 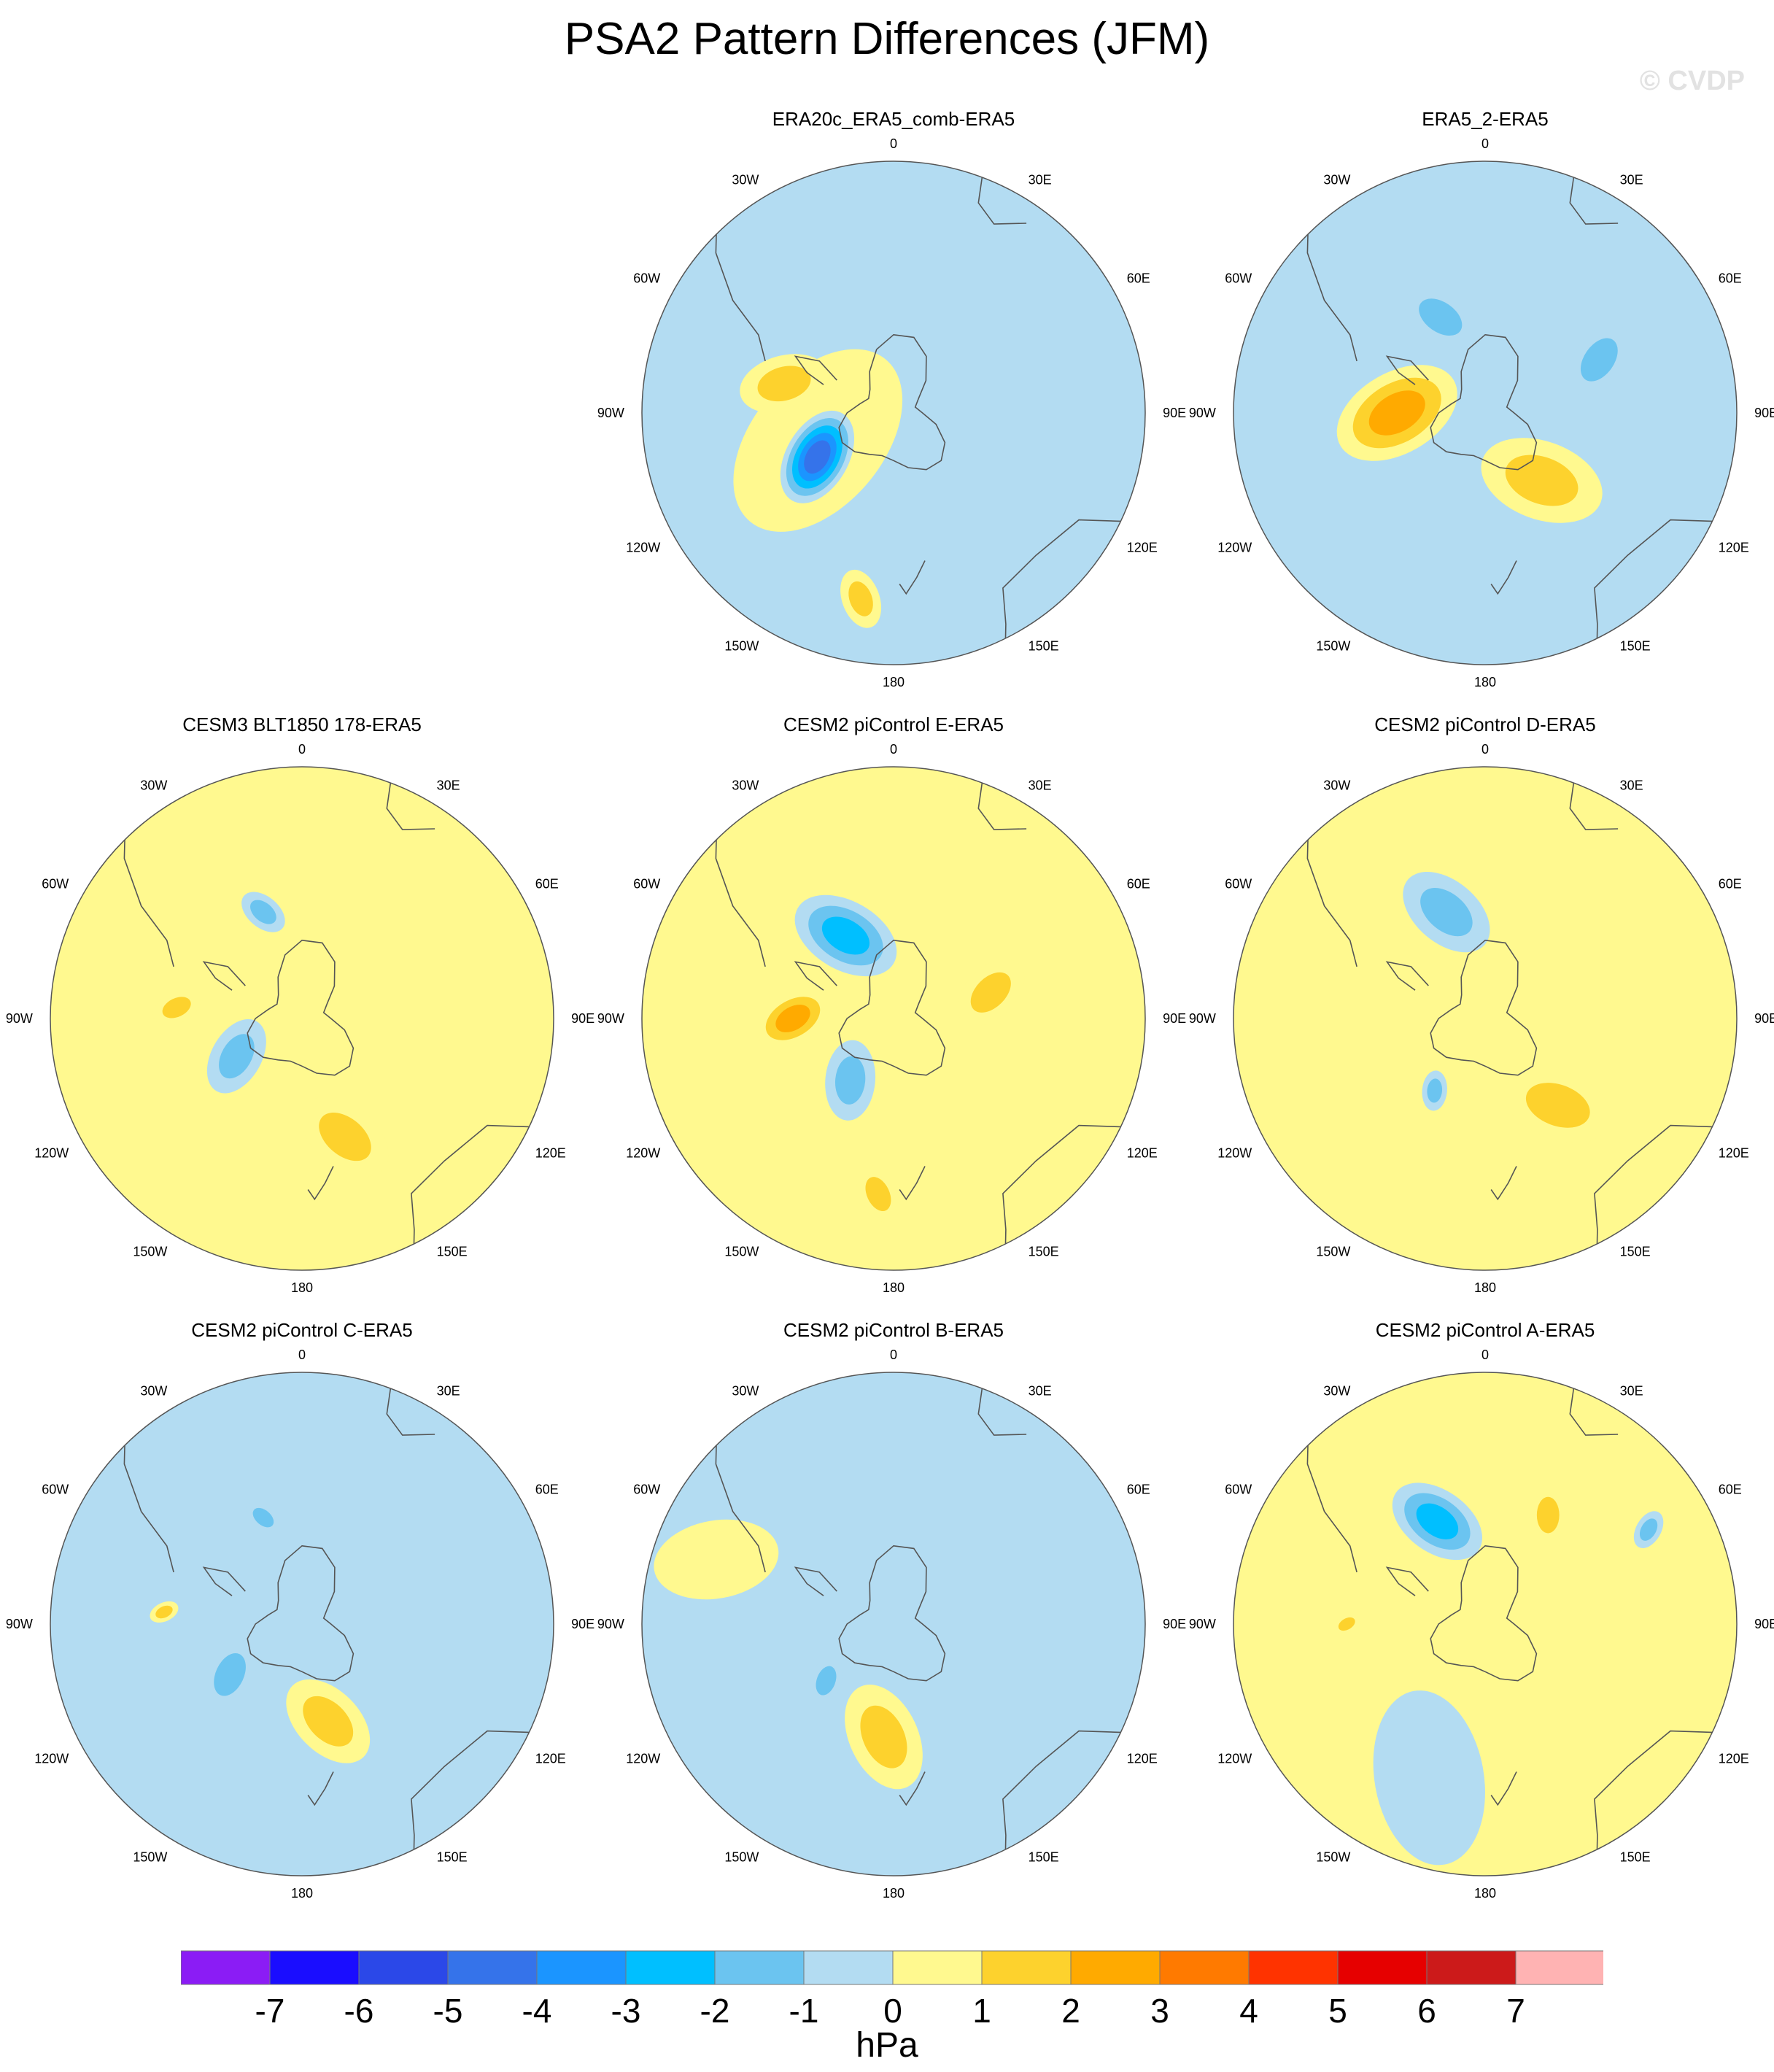 I want to click on colorbar-tick: -7, so click(x=270, y=2011).